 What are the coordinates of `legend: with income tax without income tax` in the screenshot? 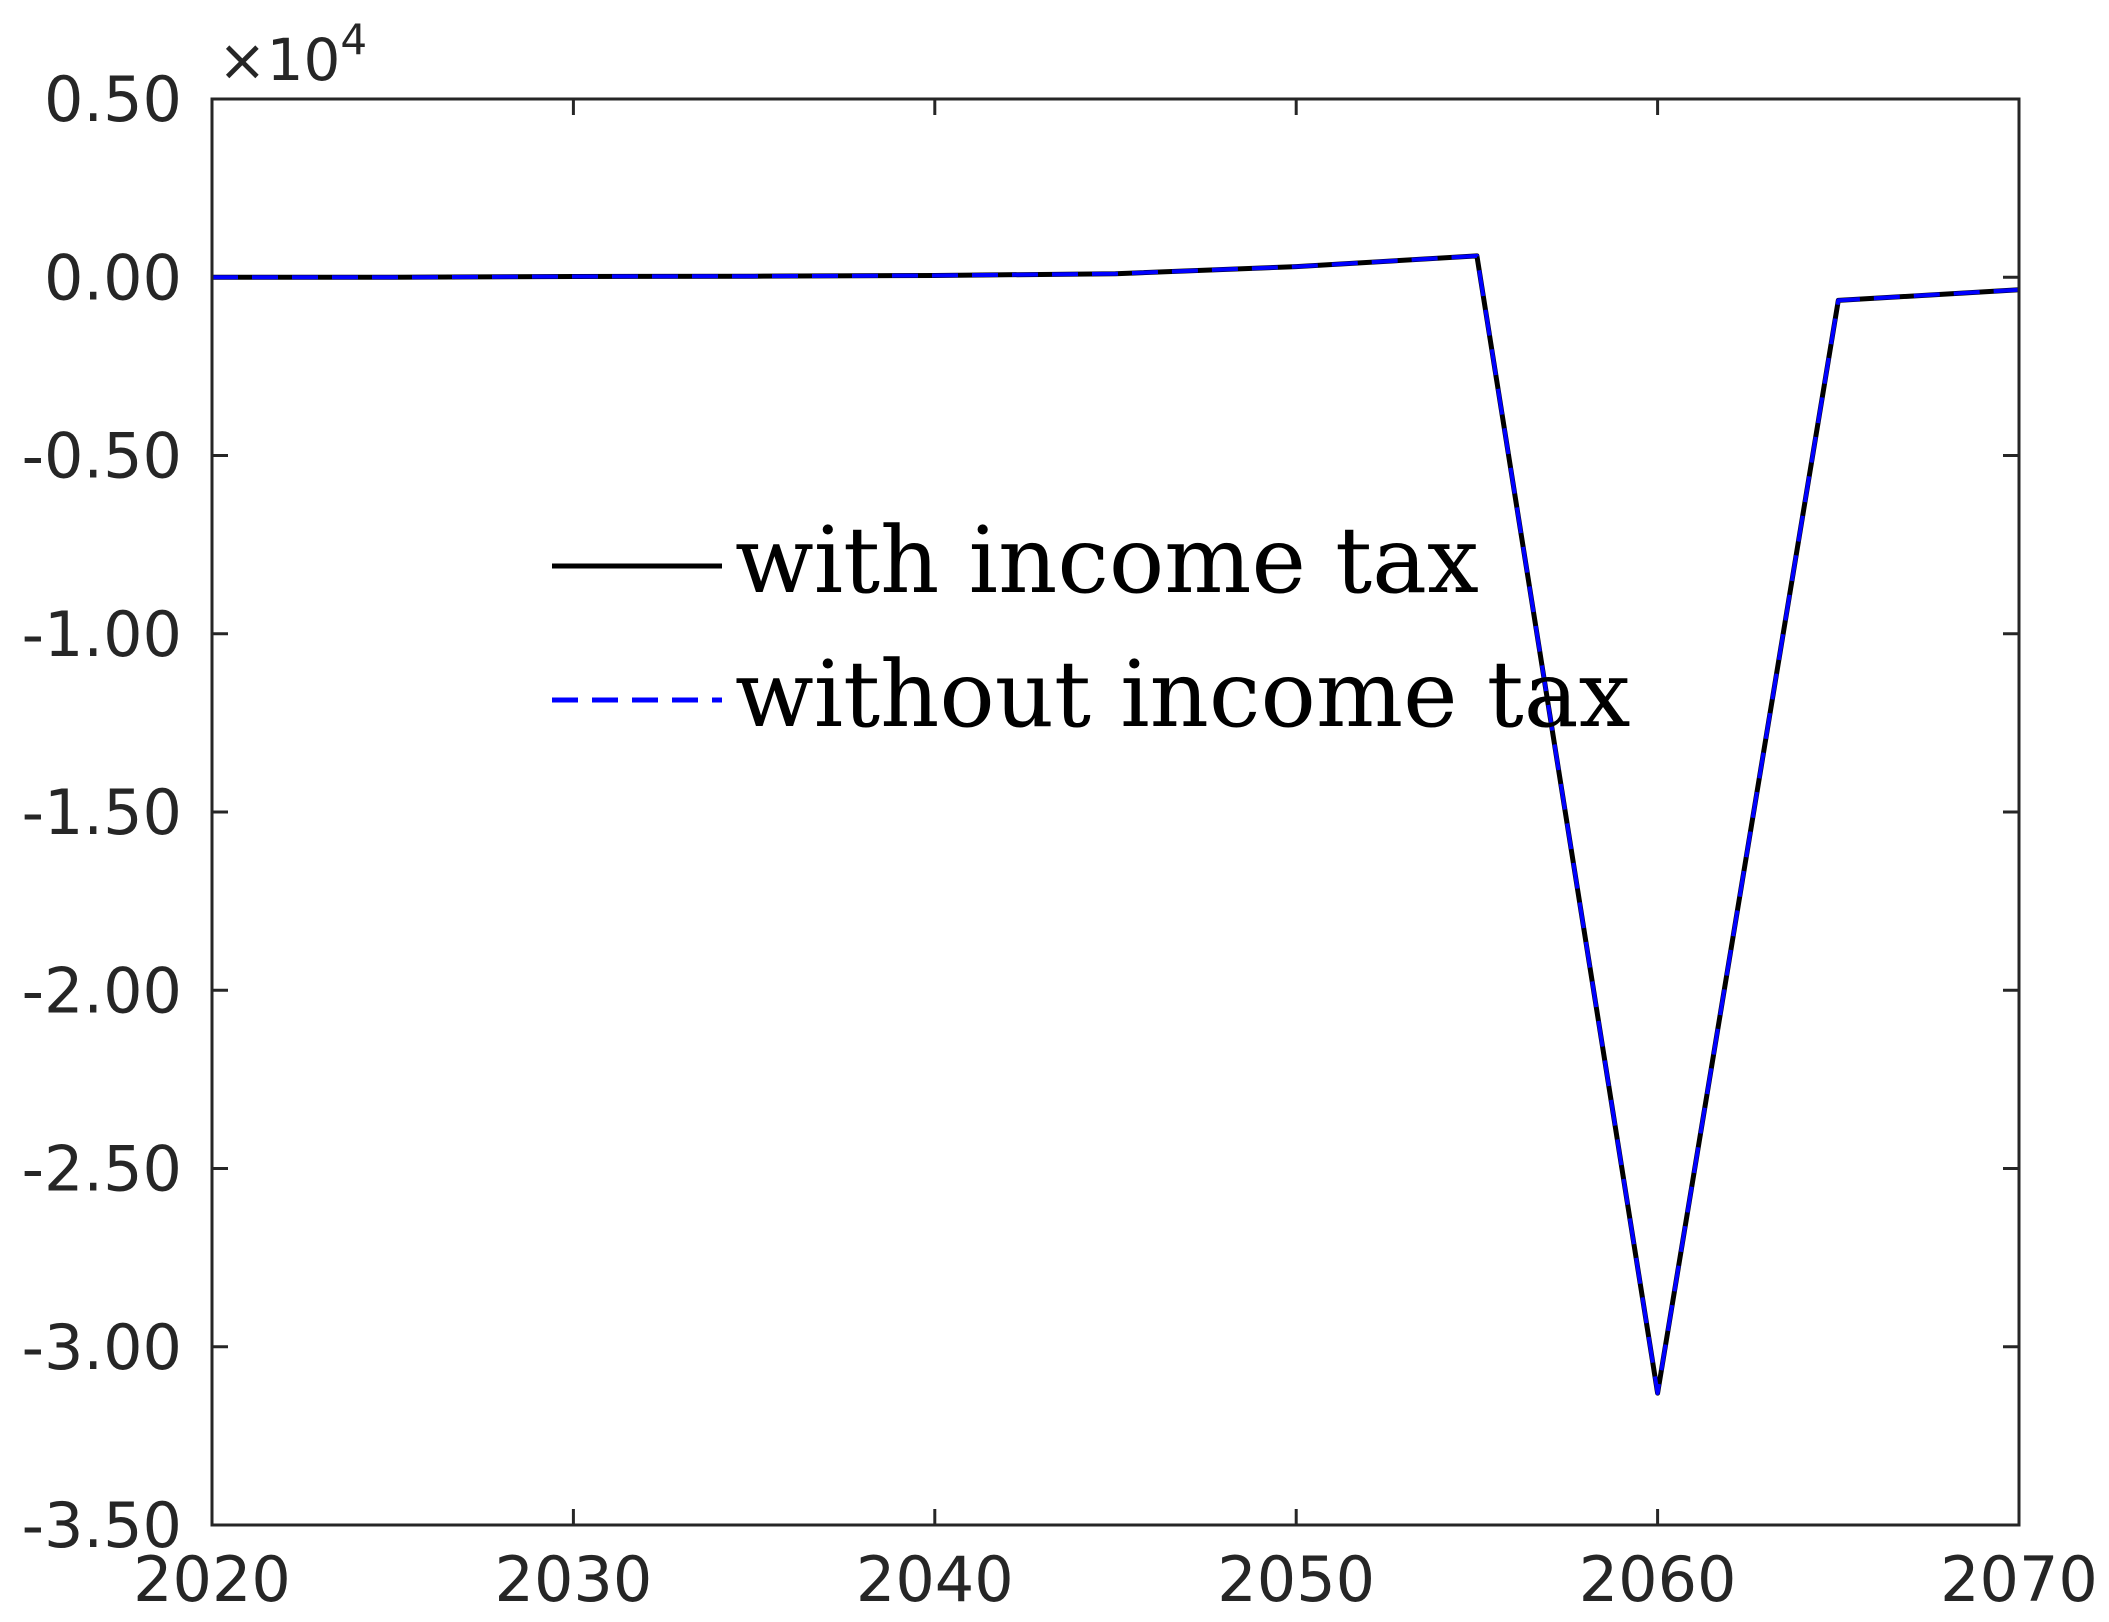 It's located at (1091, 627).